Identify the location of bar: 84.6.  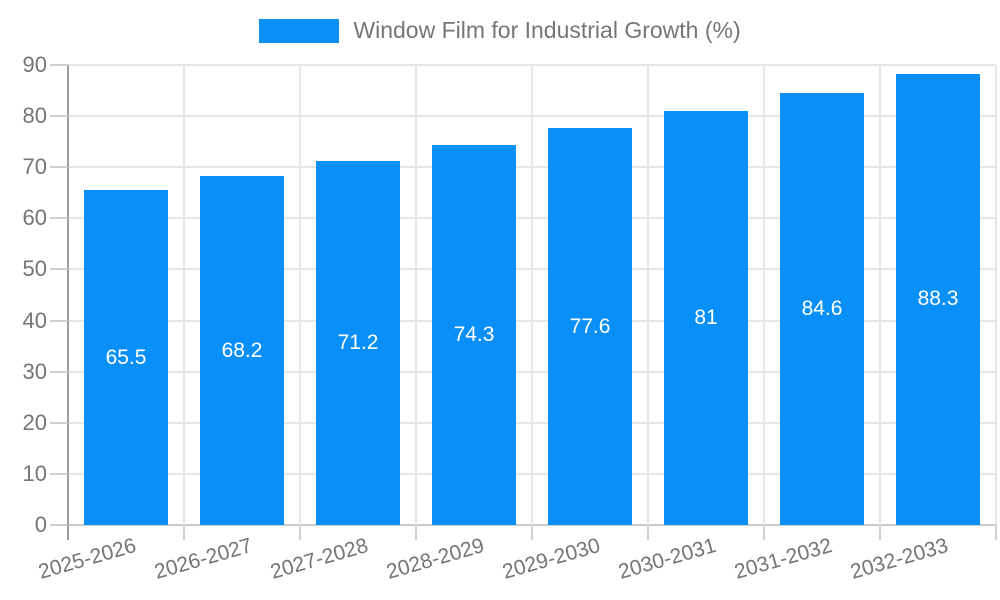
(822, 308).